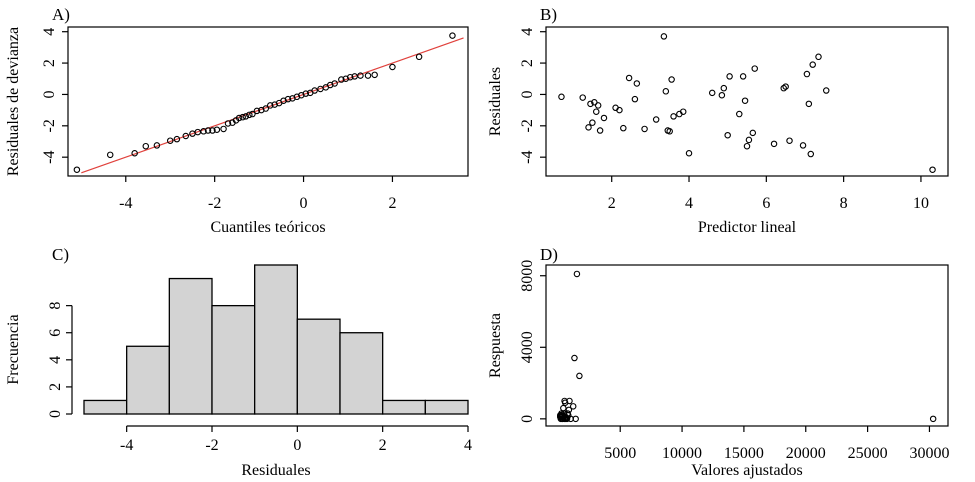 Image resolution: width=975 pixels, height=482 pixels. Describe the element at coordinates (620, 453) in the screenshot. I see `x-tick-label: 5000` at that location.